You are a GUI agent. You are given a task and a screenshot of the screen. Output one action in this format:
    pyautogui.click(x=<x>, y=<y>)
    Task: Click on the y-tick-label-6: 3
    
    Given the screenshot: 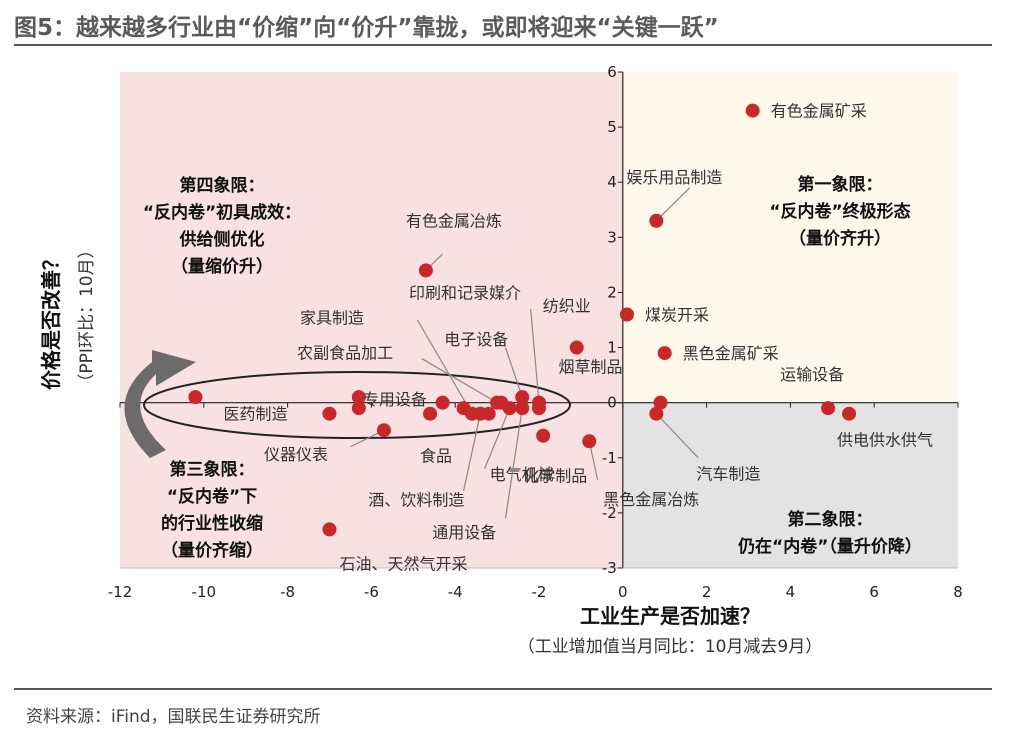 What is the action you would take?
    pyautogui.click(x=612, y=237)
    